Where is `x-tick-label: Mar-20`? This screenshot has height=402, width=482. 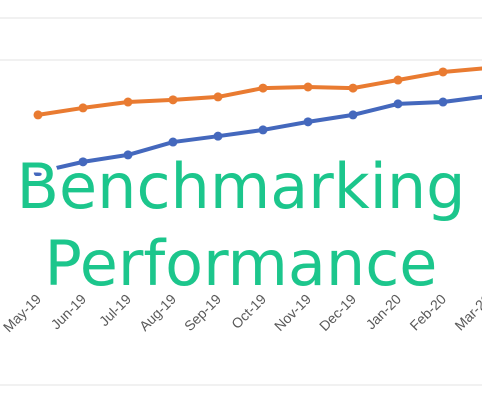 x-tick-label: Mar-20 is located at coordinates (466, 312).